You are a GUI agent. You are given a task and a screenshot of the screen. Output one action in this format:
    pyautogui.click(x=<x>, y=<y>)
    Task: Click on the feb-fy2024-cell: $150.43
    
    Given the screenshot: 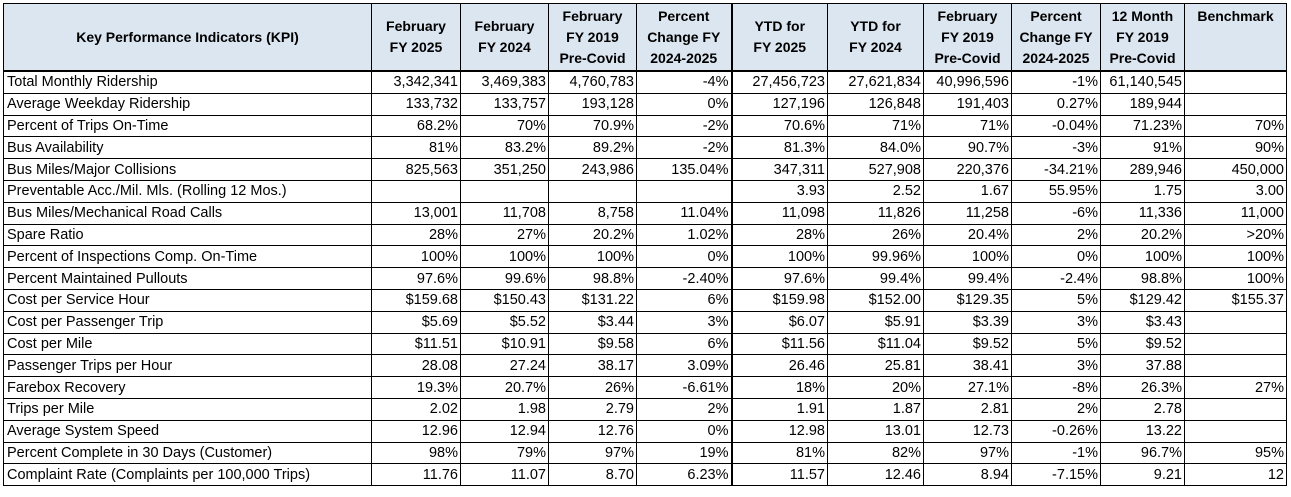 What is the action you would take?
    pyautogui.click(x=504, y=300)
    